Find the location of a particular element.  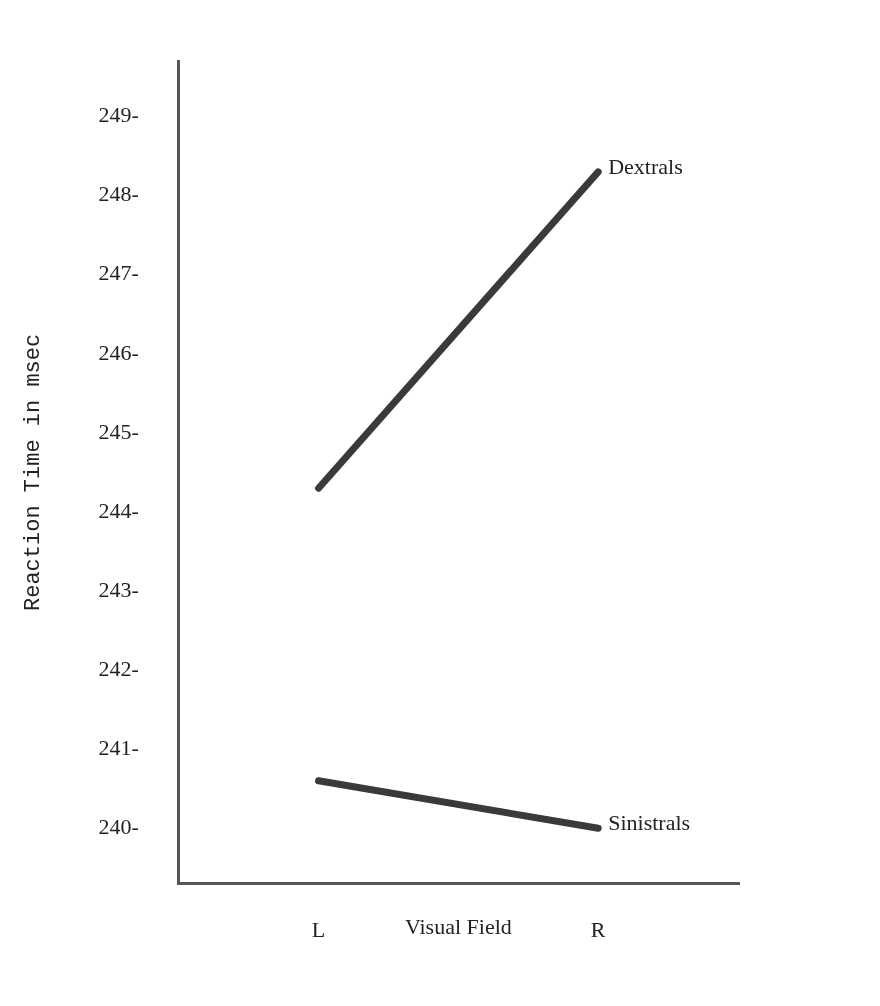

y-axis-title: Reaction Time in msec is located at coordinates (34, 472).